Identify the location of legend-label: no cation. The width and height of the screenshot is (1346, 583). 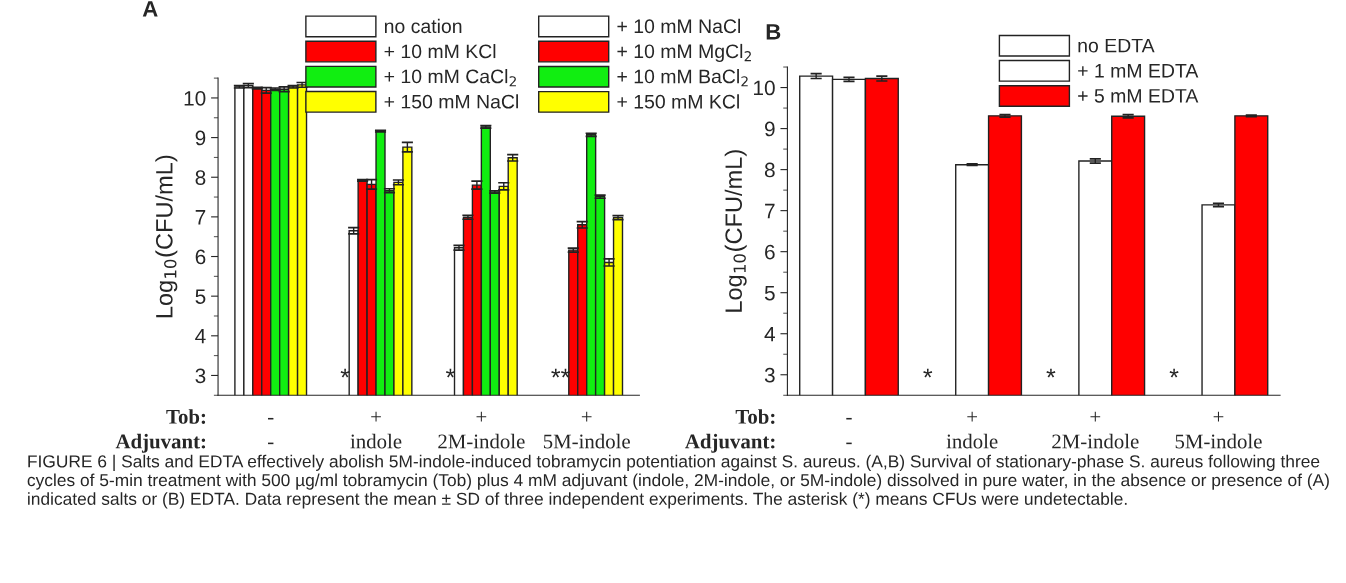
(423, 26).